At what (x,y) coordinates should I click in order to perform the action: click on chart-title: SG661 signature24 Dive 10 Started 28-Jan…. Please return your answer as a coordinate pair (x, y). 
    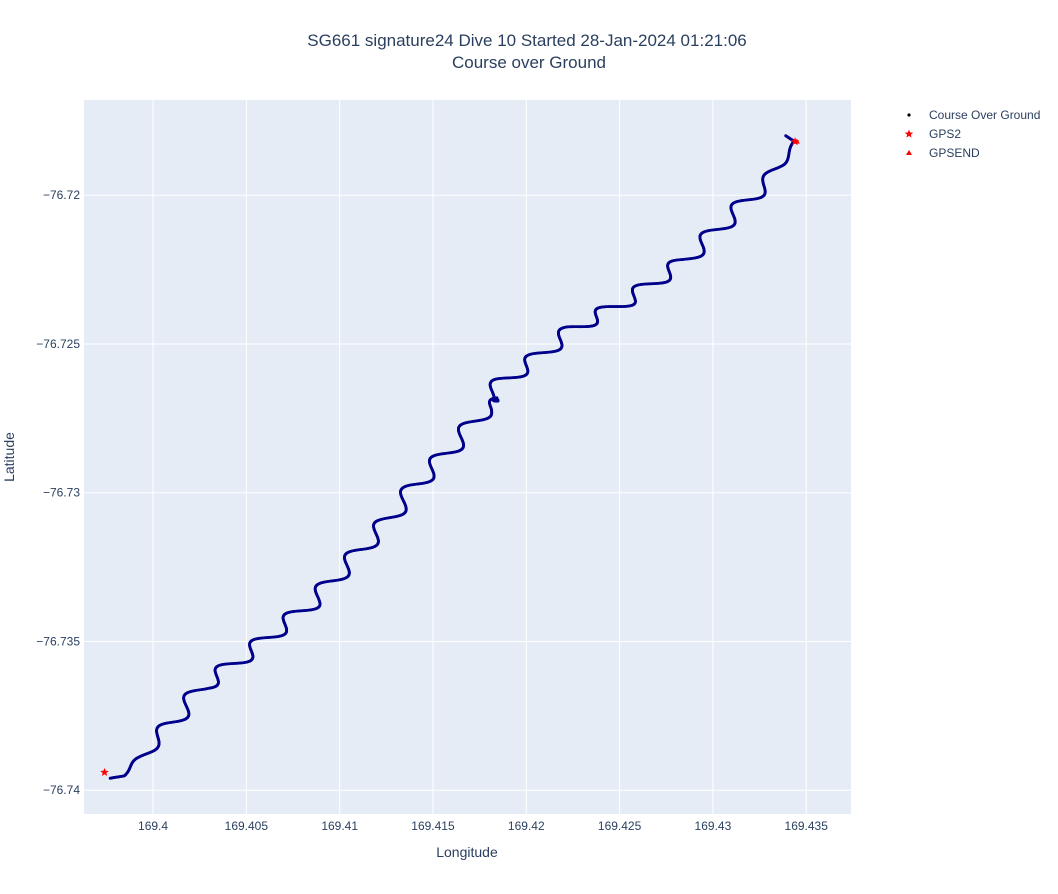
    Looking at the image, I should click on (526, 40).